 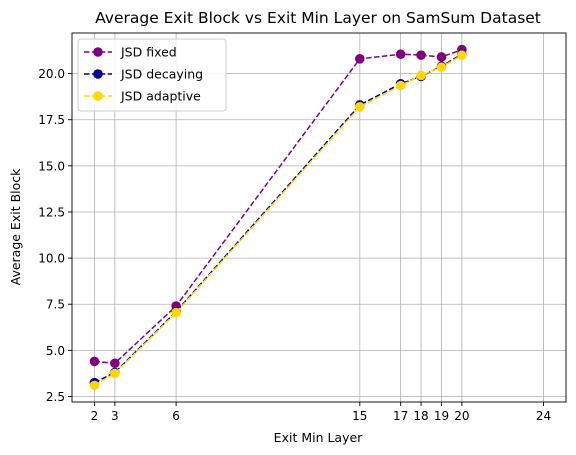 I want to click on legend: JSD fixed JSD decaying JSD adaptive, so click(x=152, y=75).